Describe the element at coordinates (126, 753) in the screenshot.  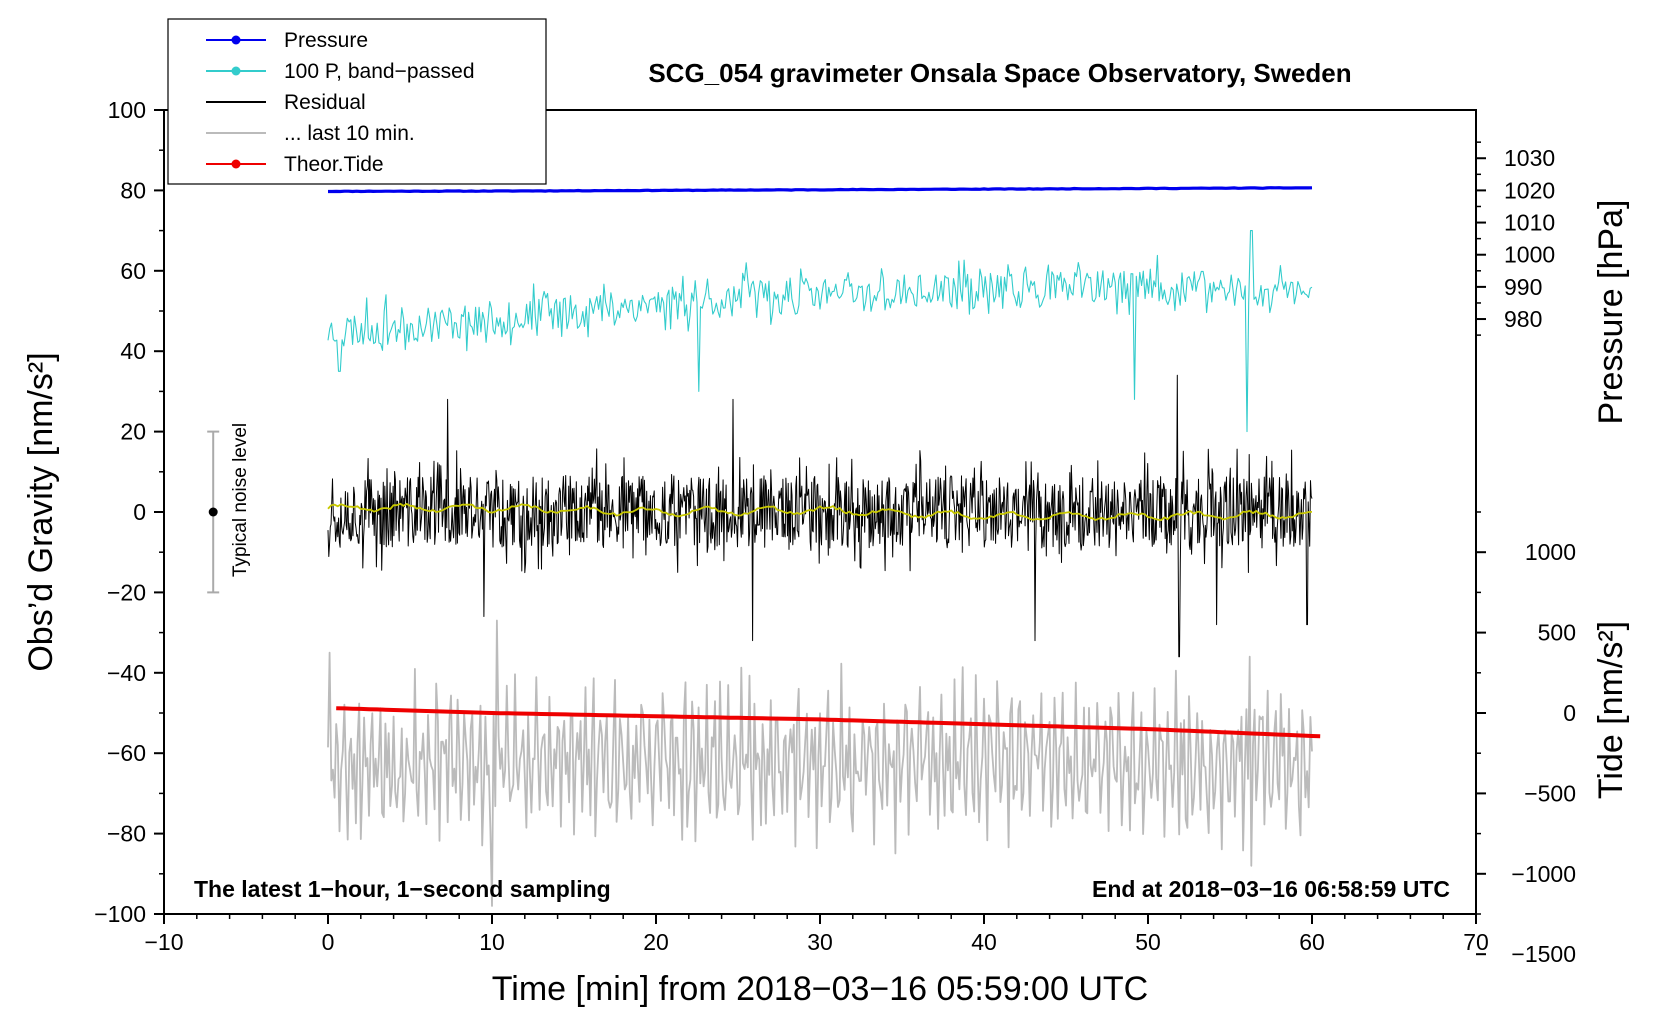
I see `y-left-tick-label: −60` at that location.